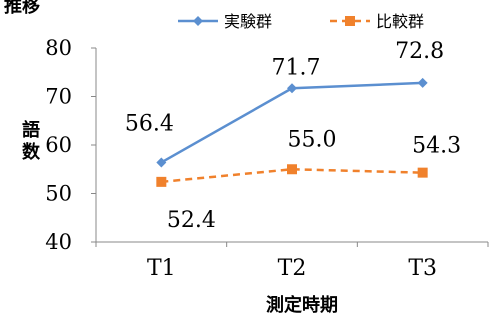 This screenshot has height=321, width=504. What do you see at coordinates (58, 48) in the screenshot?
I see `y-tick-label: 80` at bounding box center [58, 48].